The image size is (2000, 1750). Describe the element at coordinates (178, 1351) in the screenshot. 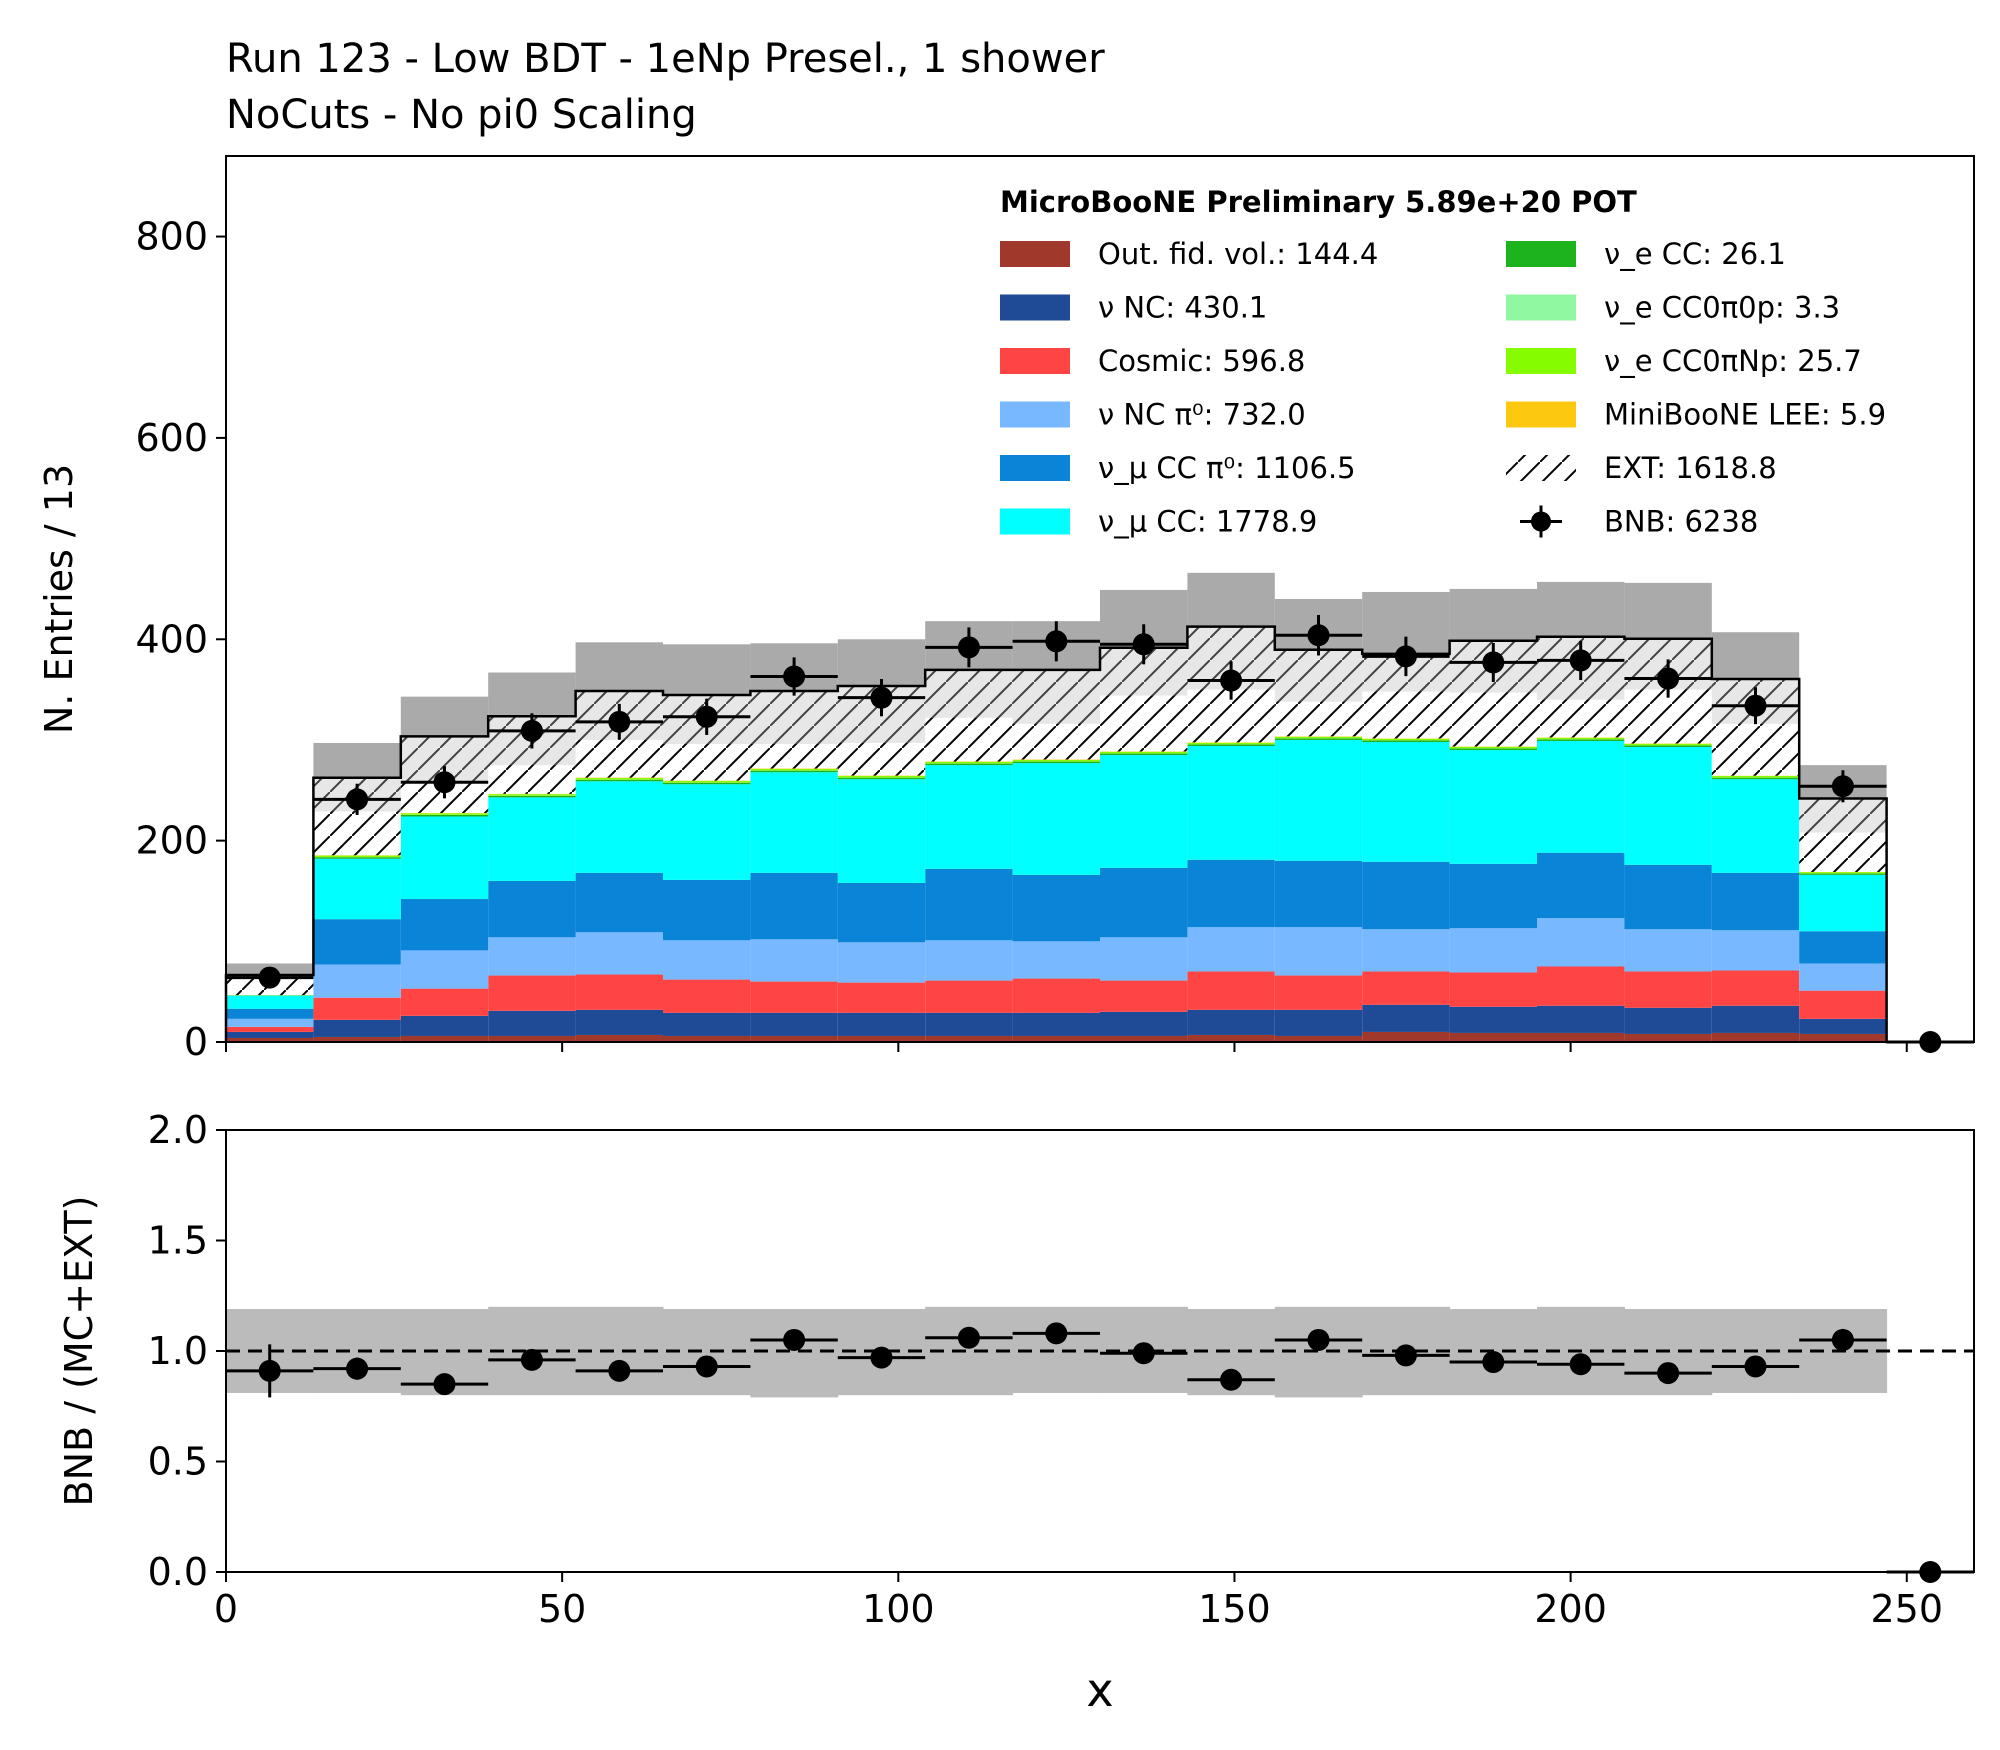

I see `ratio-ytick-label-2: 1.0` at that location.